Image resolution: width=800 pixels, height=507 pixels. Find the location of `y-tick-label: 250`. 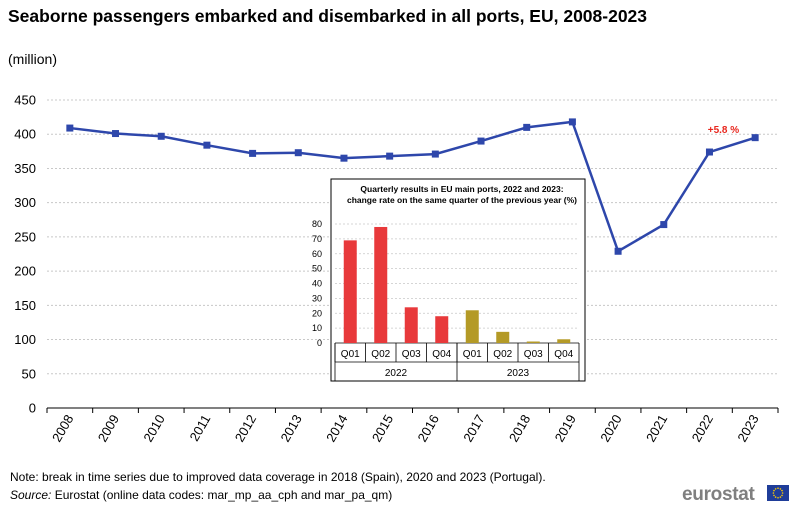

y-tick-label: 250 is located at coordinates (25, 236).